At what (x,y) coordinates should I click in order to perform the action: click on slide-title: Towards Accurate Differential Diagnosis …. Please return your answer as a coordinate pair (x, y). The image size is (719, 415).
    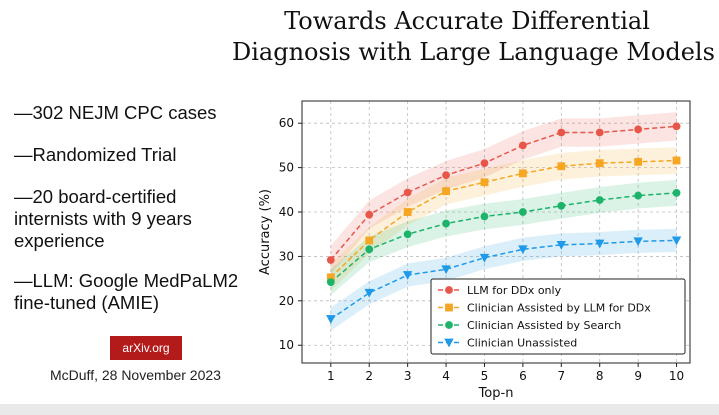
    Looking at the image, I should click on (473, 37).